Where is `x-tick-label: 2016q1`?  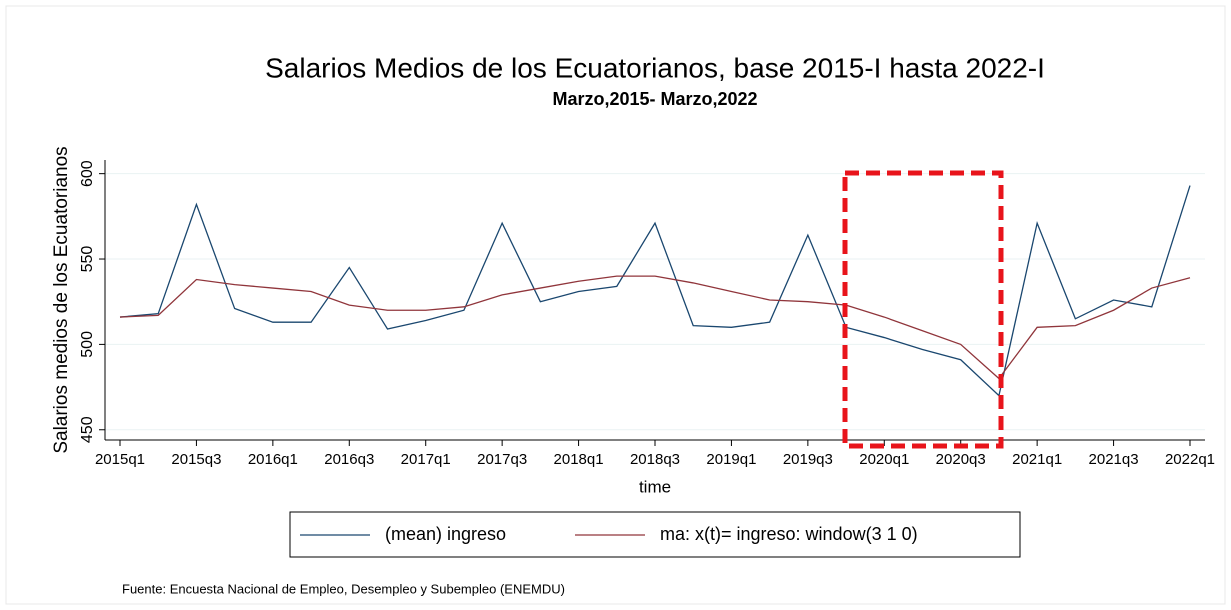 x-tick-label: 2016q1 is located at coordinates (273, 459).